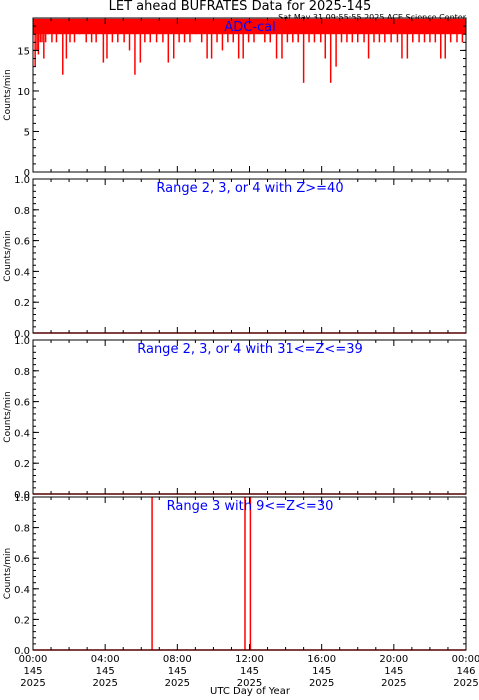 The width and height of the screenshot is (479, 700). What do you see at coordinates (249, 659) in the screenshot?
I see `x-tick-label: 12:00` at bounding box center [249, 659].